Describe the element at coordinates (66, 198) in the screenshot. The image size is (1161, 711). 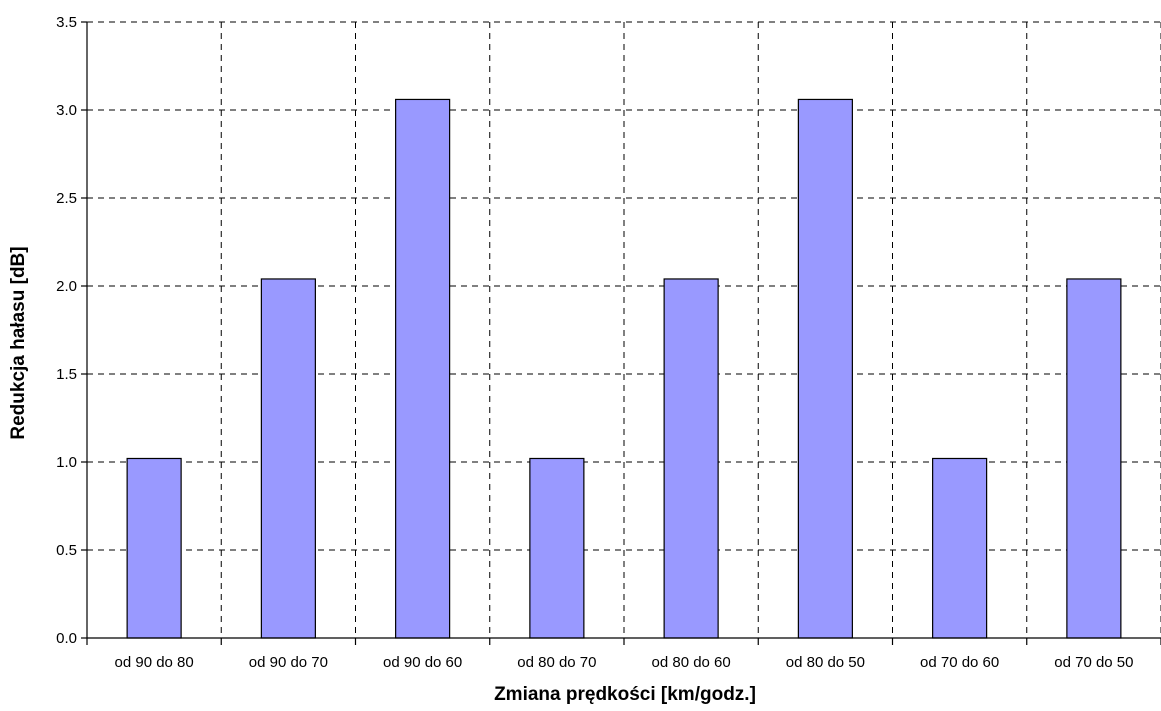
I see `y-tick-label: 2.5` at that location.